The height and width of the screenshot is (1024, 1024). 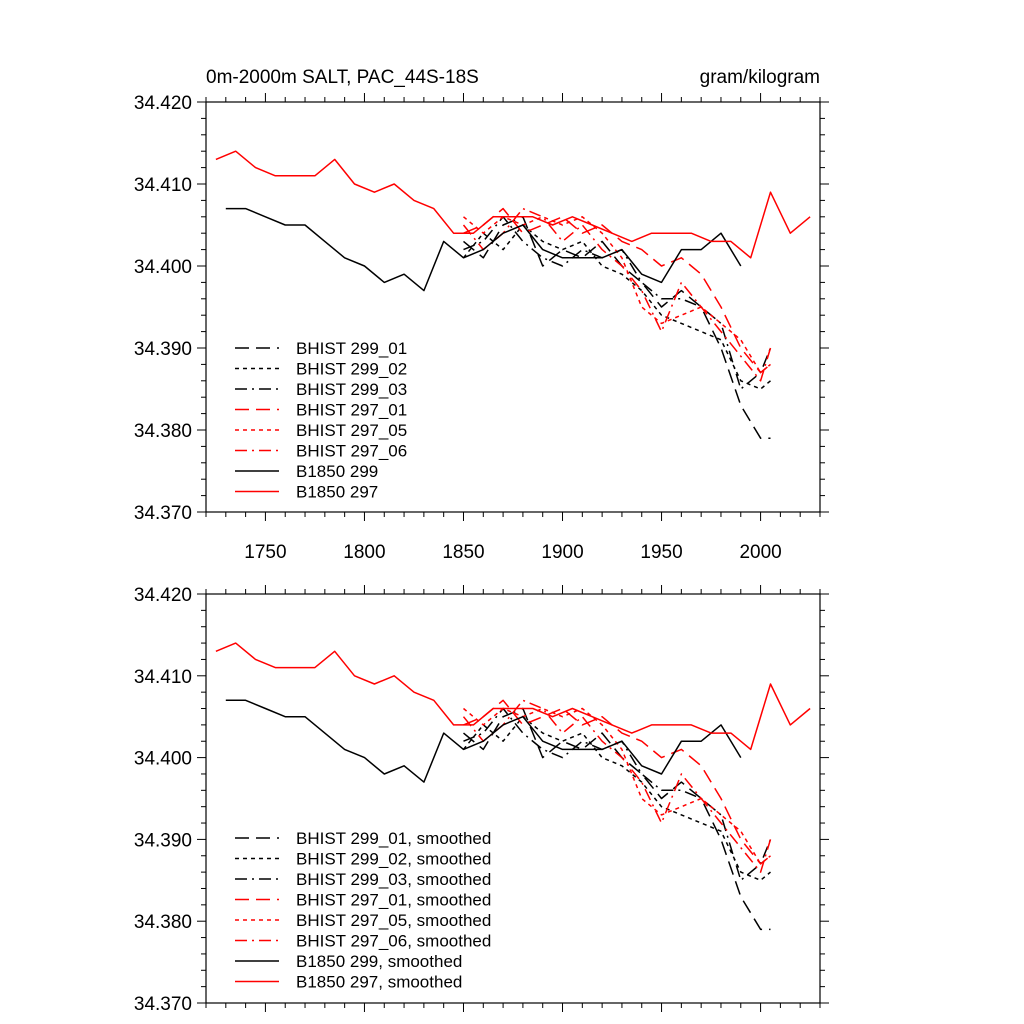 I want to click on legend-label: BHIST 299_03, so click(x=351, y=389).